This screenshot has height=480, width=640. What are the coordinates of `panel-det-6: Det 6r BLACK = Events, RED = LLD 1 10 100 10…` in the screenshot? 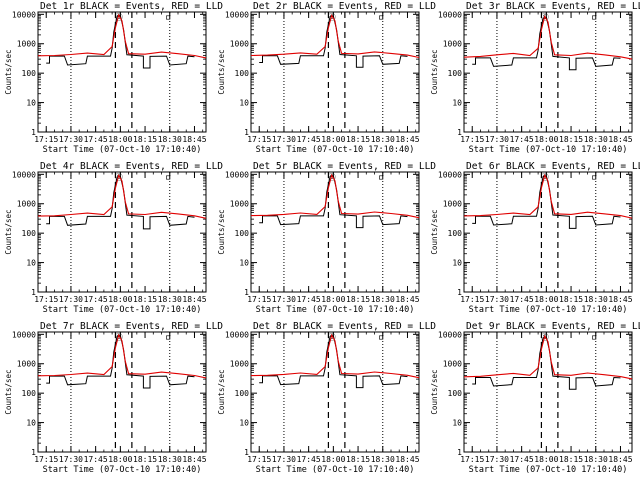 It's located at (535, 238).